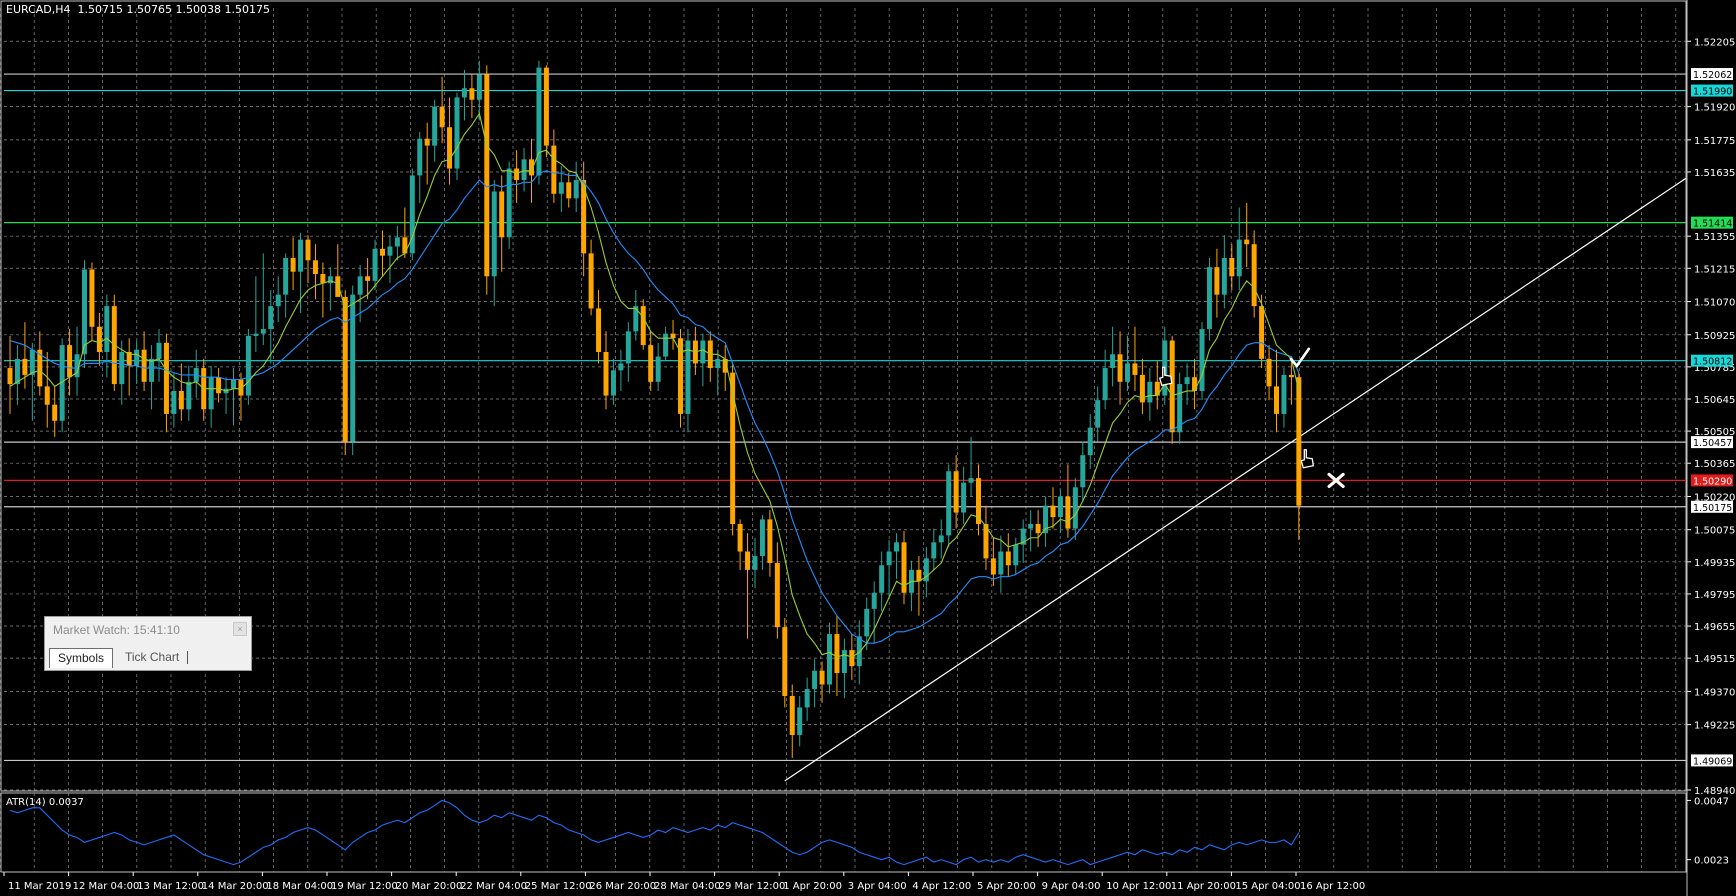  Describe the element at coordinates (240, 629) in the screenshot. I see `close-icon: ×` at that location.